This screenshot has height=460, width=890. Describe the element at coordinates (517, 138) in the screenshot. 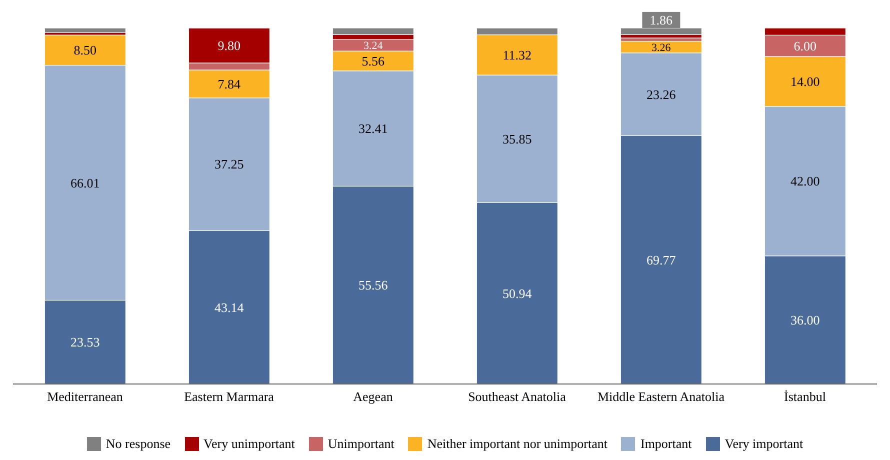

I see `data-label: 35.85` at that location.